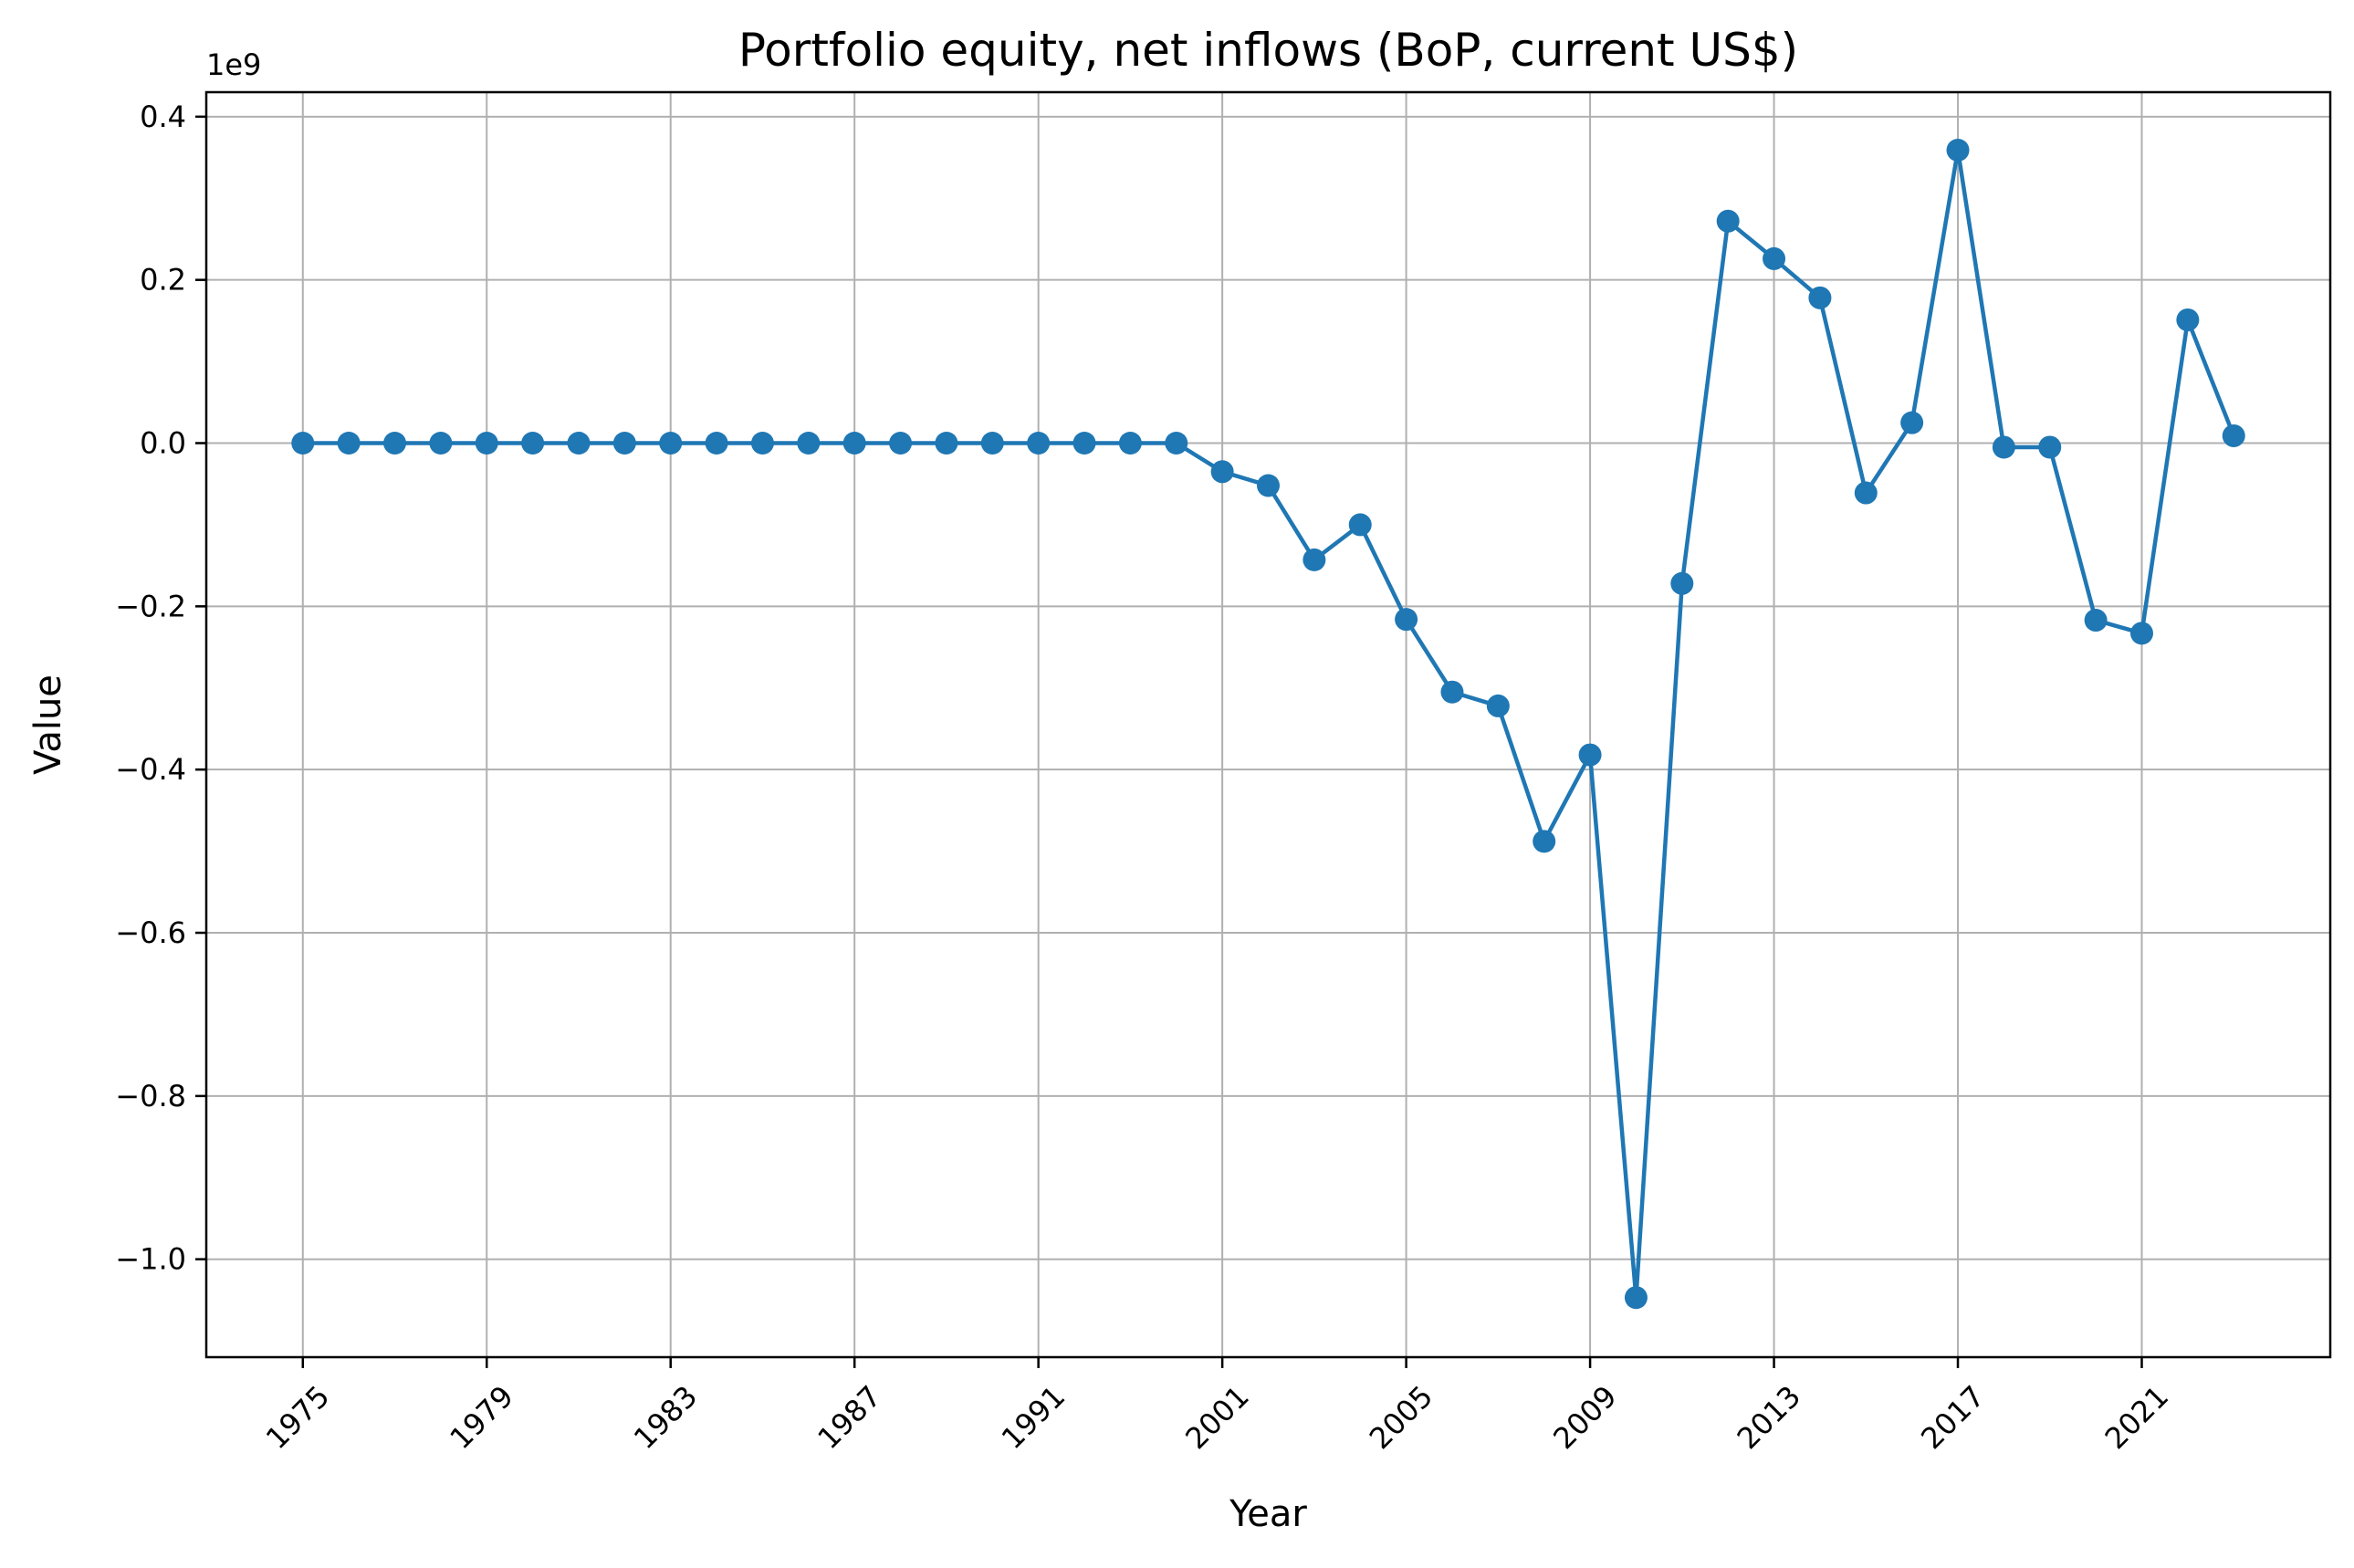 Image resolution: width=2354 pixels, height=1568 pixels. I want to click on y-tick-label: 0.2, so click(163, 280).